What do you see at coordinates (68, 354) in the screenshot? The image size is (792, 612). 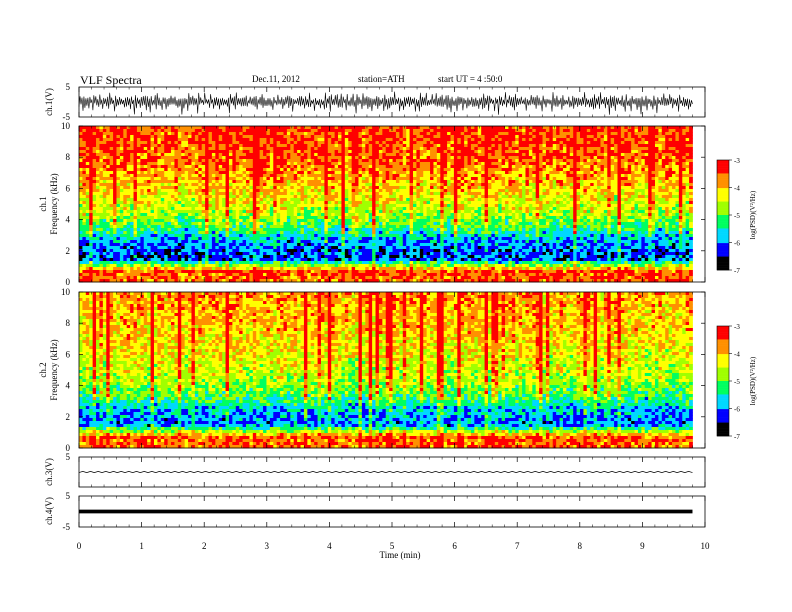 I see `frequency-tick-label: 6` at bounding box center [68, 354].